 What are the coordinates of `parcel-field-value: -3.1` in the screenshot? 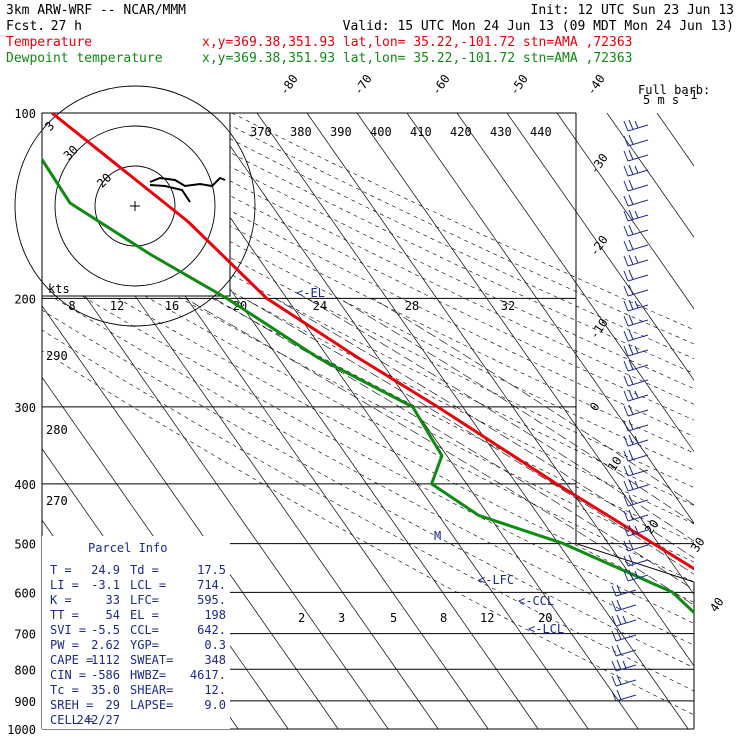 It's located at (105, 585).